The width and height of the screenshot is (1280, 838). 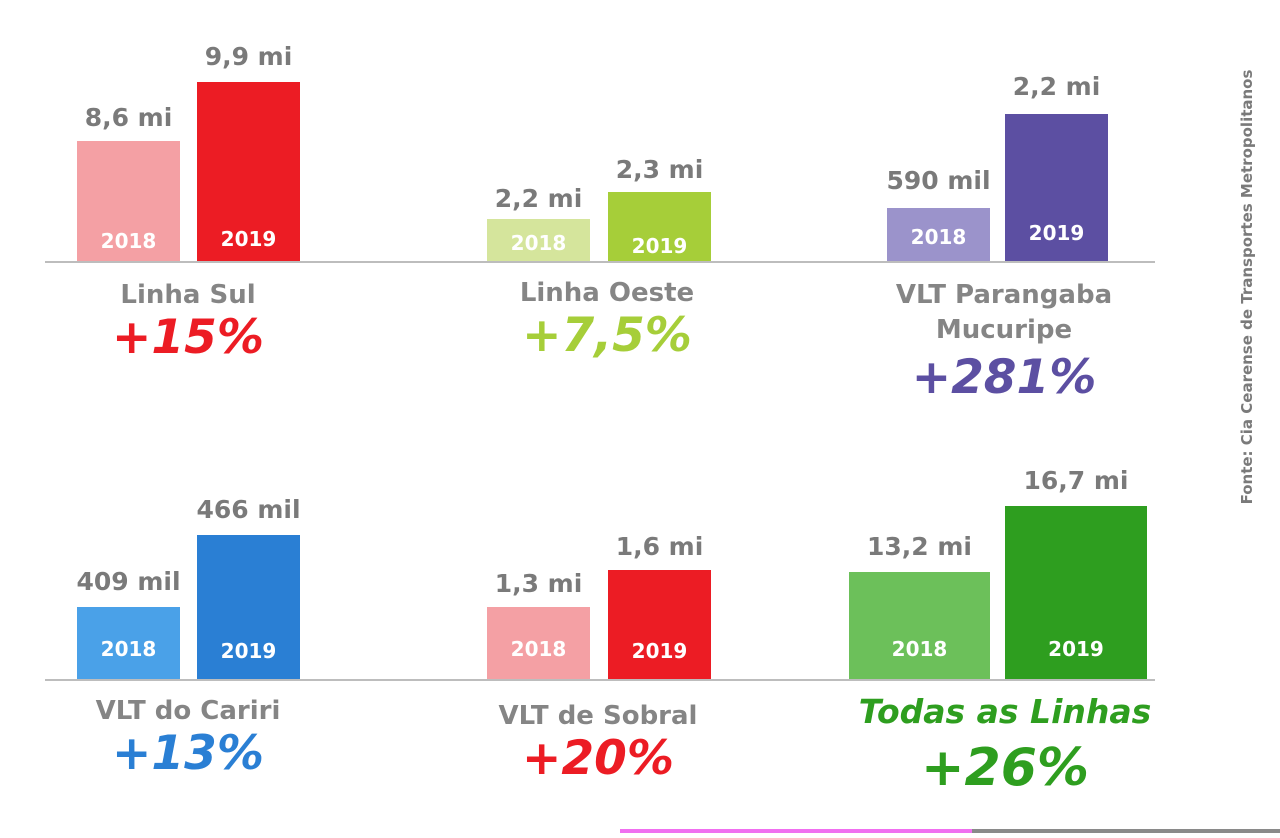 What do you see at coordinates (245, 680) in the screenshot?
I see `vlt-do-cariri-baseline` at bounding box center [245, 680].